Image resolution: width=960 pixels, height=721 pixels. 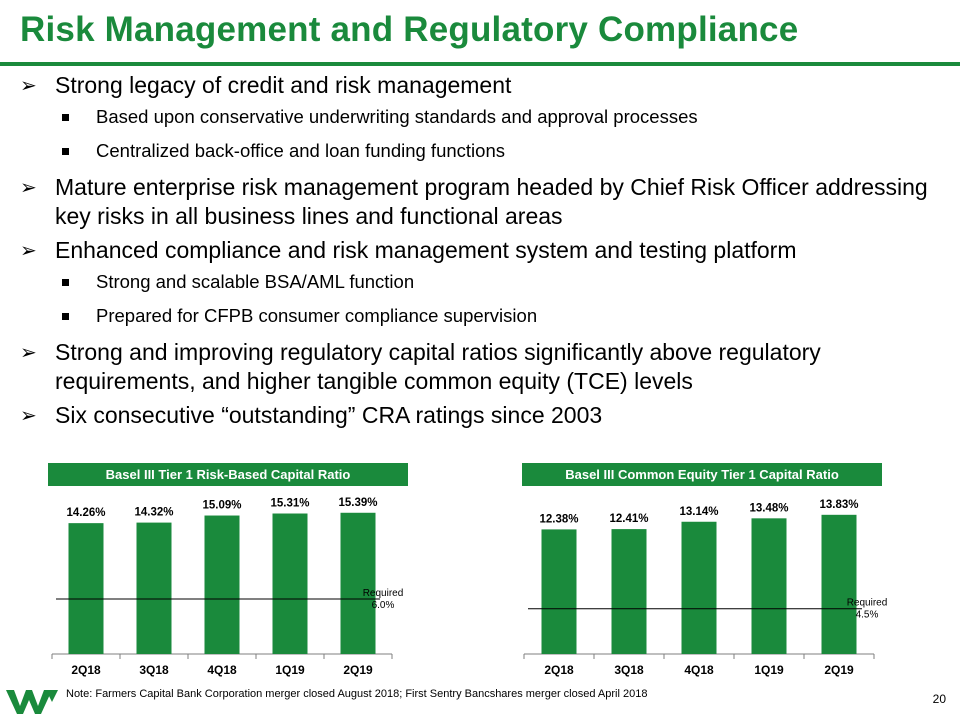 What do you see at coordinates (221, 506) in the screenshot?
I see `bar-value-label: 15.09%` at bounding box center [221, 506].